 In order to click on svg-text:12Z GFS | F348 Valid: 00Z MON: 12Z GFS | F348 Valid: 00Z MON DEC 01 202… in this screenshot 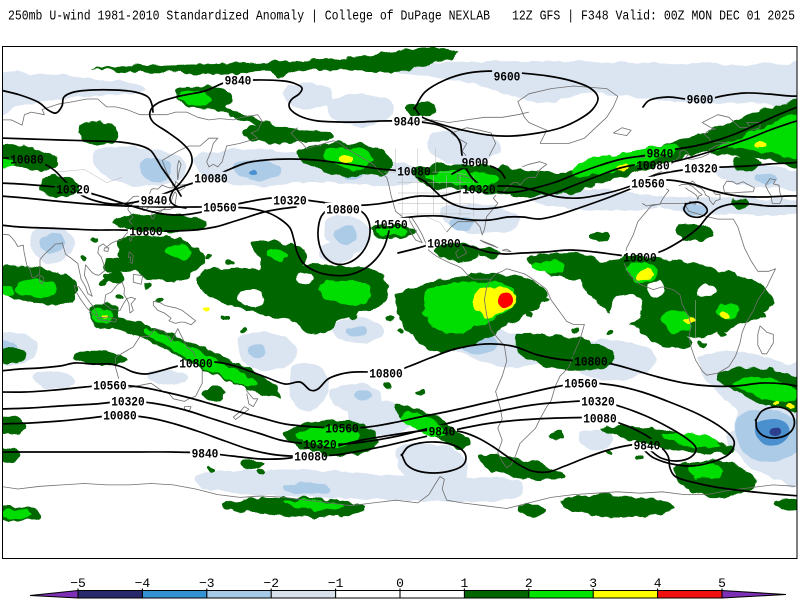, I will do `click(653, 17)`.